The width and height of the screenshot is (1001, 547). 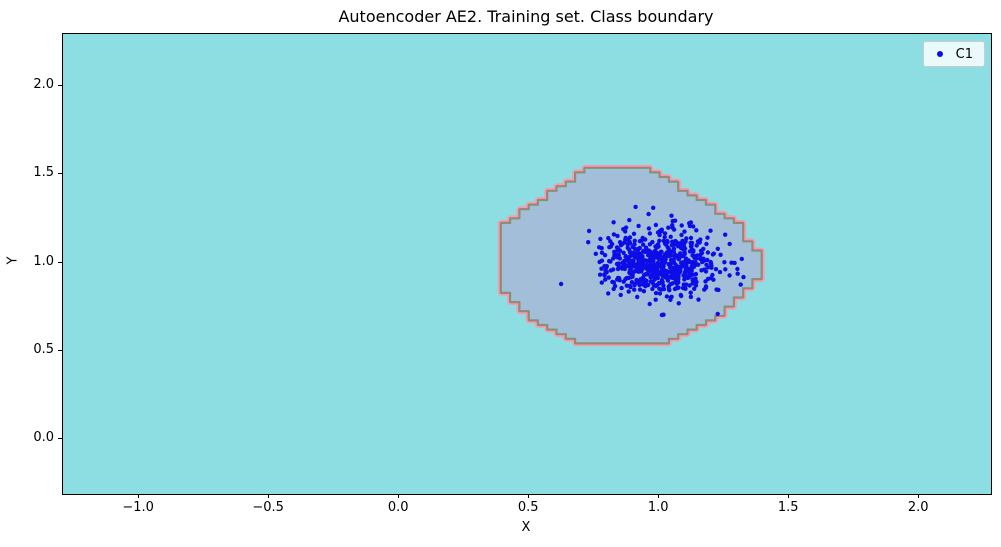 What do you see at coordinates (939, 54) in the screenshot?
I see `legend-marker-dot` at bounding box center [939, 54].